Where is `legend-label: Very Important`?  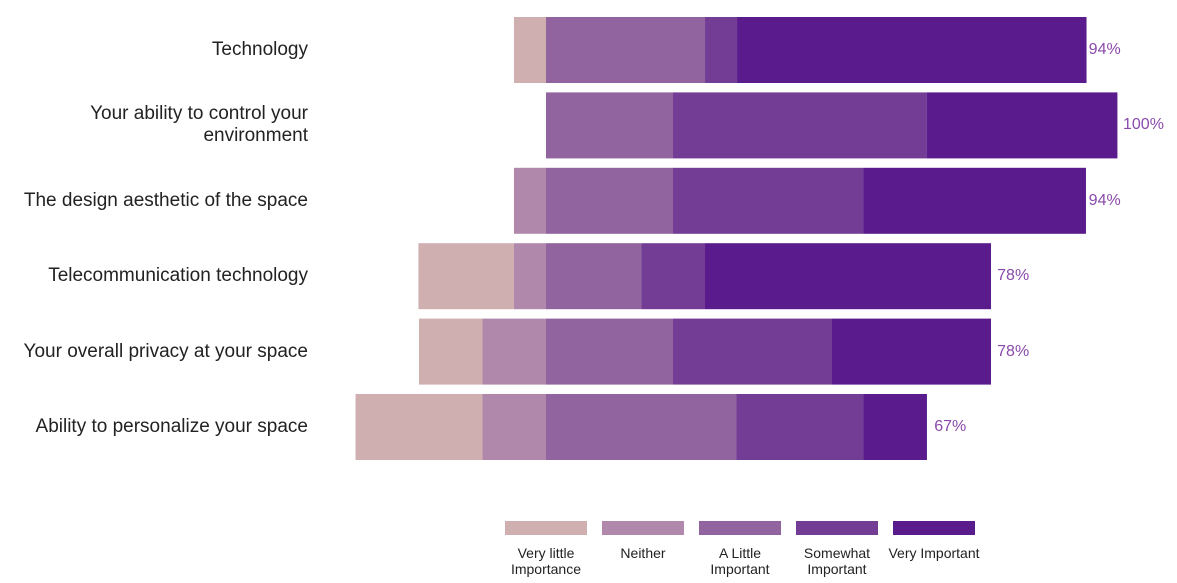 legend-label: Very Important is located at coordinates (934, 553).